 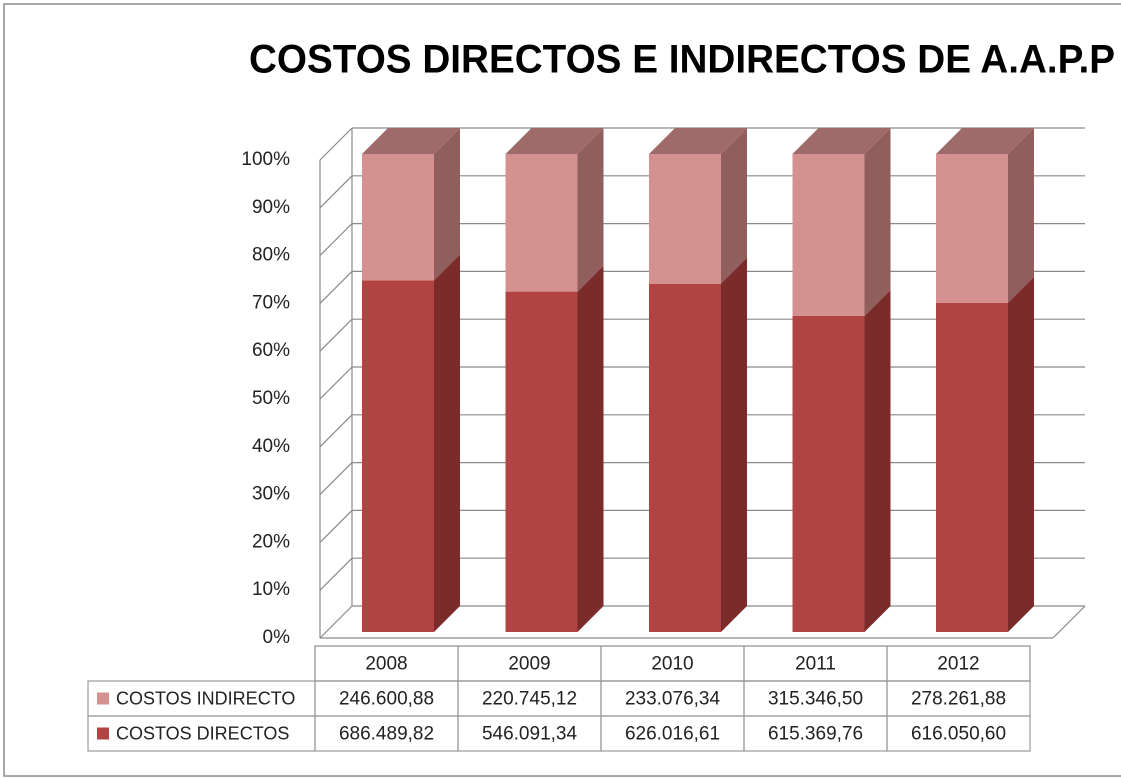 What do you see at coordinates (271, 446) in the screenshot?
I see `y-tick-label: 40%` at bounding box center [271, 446].